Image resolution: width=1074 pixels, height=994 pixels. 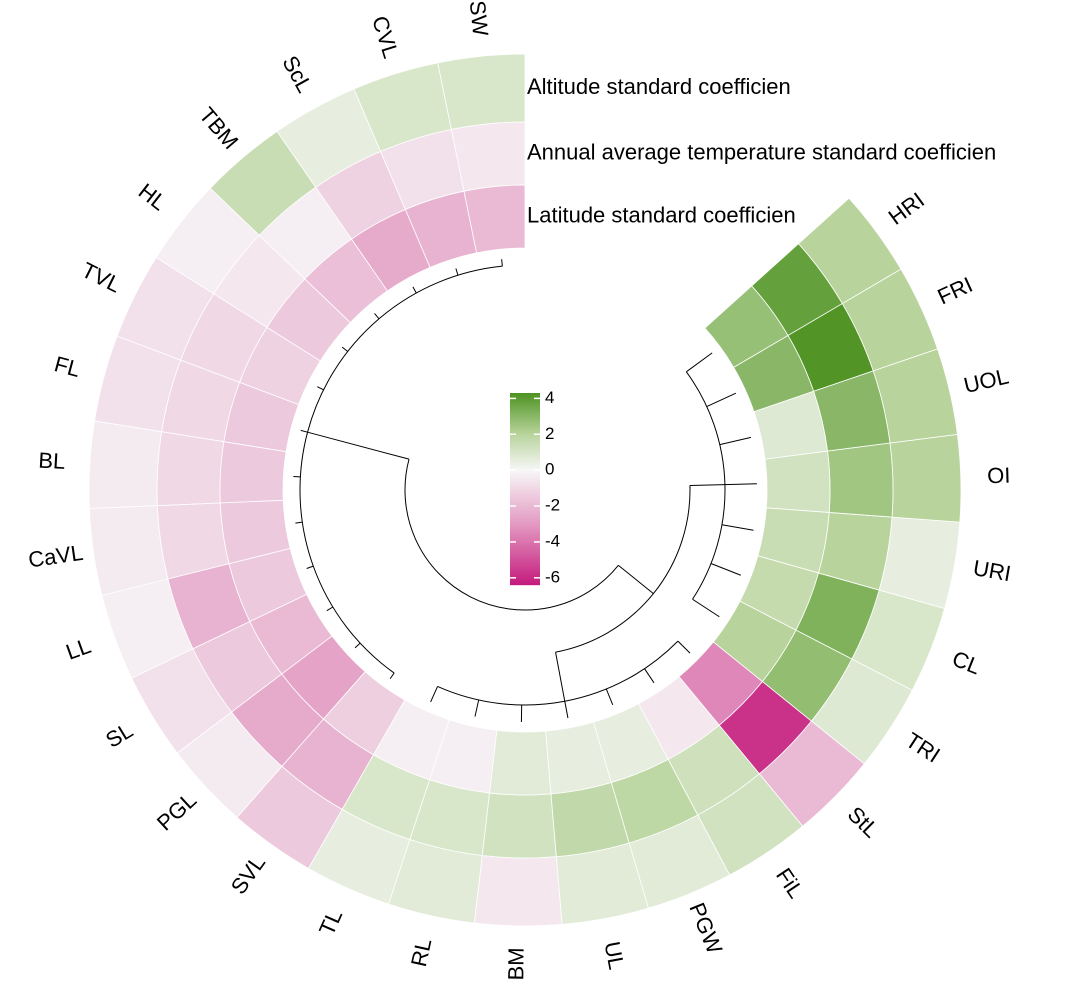 I want to click on category-label: CVL, so click(x=385, y=37).